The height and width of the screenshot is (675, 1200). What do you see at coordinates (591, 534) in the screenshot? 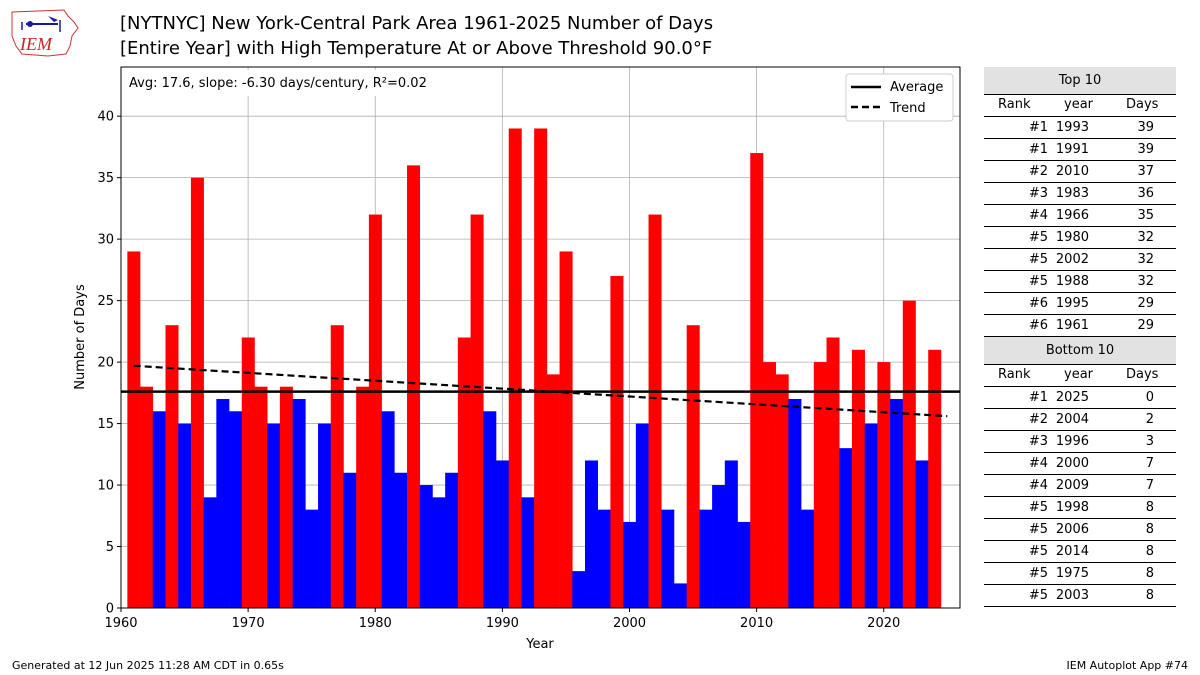
I see `bar-1997` at bounding box center [591, 534].